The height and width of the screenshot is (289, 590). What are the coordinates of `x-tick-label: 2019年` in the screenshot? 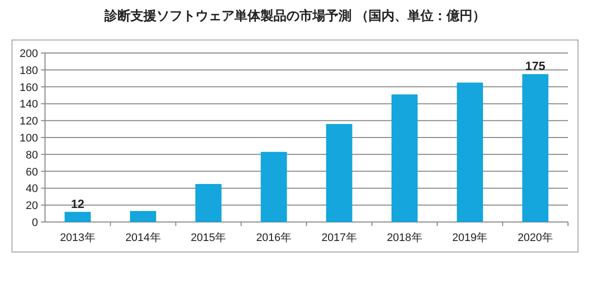 It's located at (470, 238).